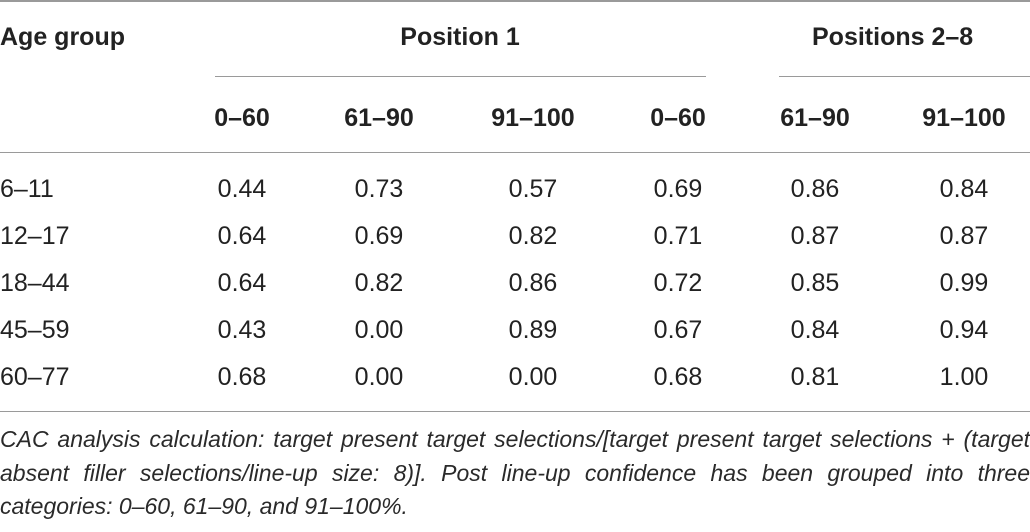 The height and width of the screenshot is (532, 1030). Describe the element at coordinates (242, 330) in the screenshot. I see `value-cell: 0.43` at that location.